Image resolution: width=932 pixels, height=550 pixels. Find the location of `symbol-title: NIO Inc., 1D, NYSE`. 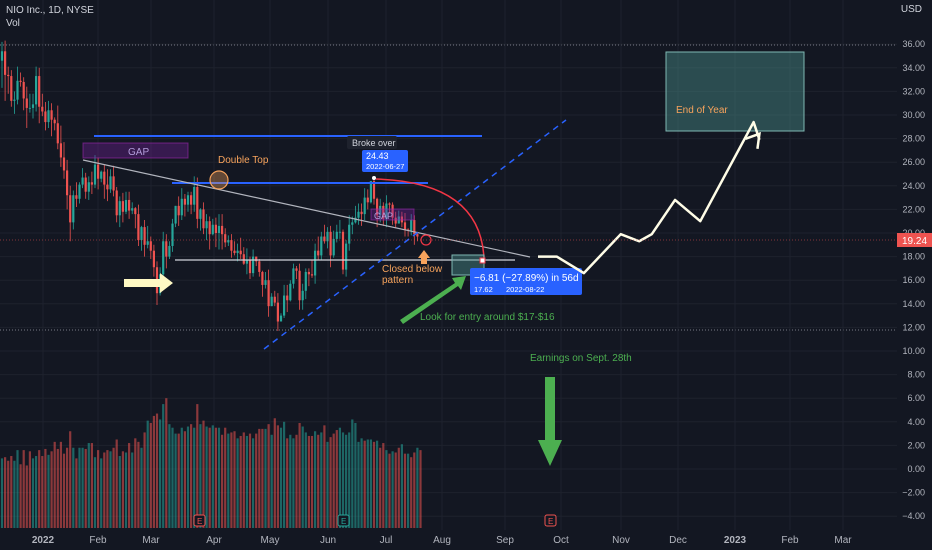

symbol-title: NIO Inc., 1D, NYSE is located at coordinates (50, 10).